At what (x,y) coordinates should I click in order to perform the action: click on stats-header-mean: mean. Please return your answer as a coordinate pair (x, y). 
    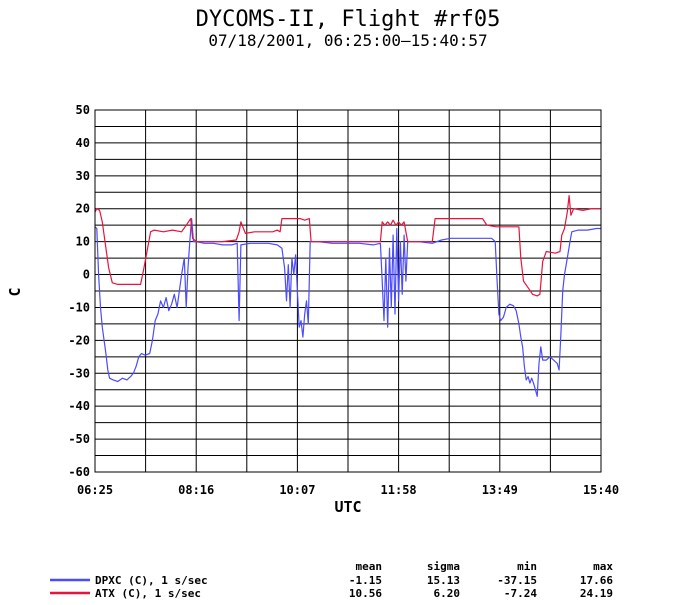
    Looking at the image, I should click on (369, 566).